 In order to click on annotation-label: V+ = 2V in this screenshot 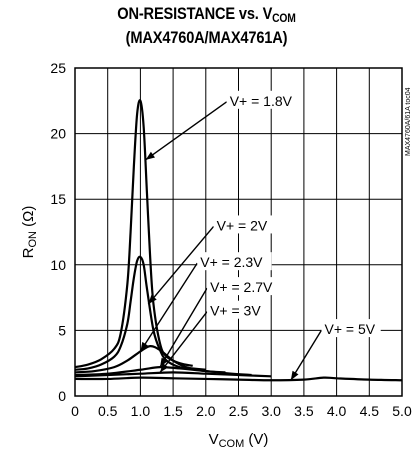, I will do `click(242, 225)`.